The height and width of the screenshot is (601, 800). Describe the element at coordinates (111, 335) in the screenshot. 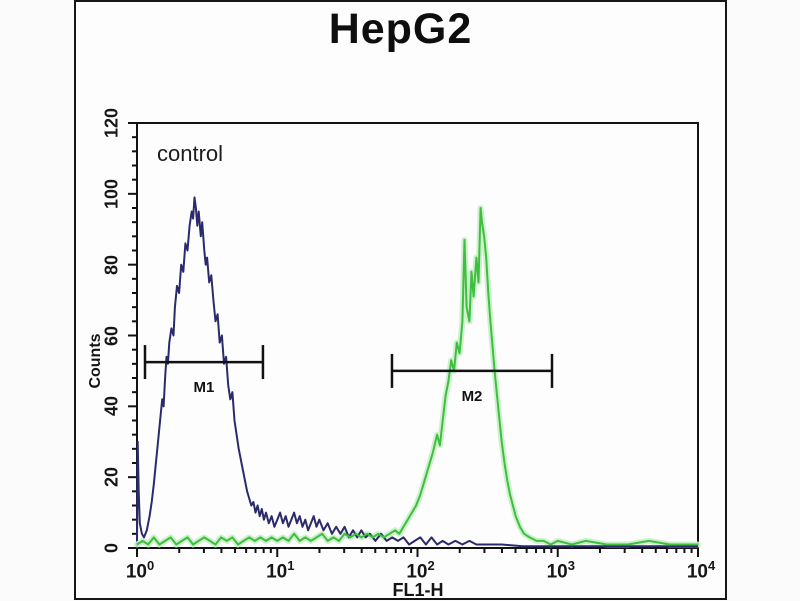

I see `y-tick-label: 60` at that location.